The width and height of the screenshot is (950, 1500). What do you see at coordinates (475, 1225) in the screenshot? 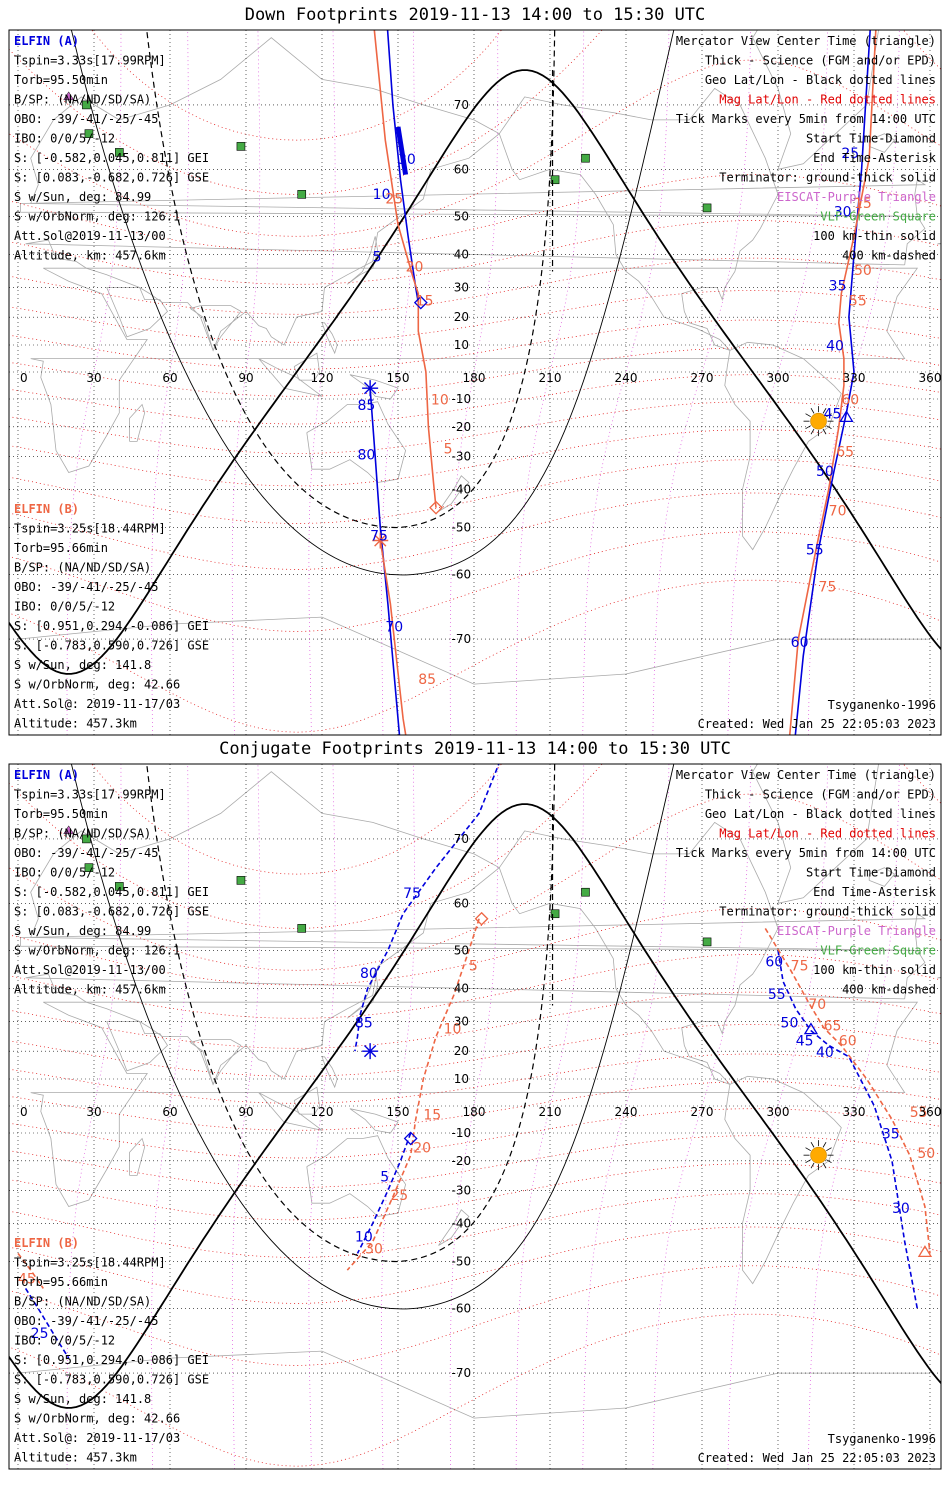
I see `mag-parallel--40` at bounding box center [475, 1225].